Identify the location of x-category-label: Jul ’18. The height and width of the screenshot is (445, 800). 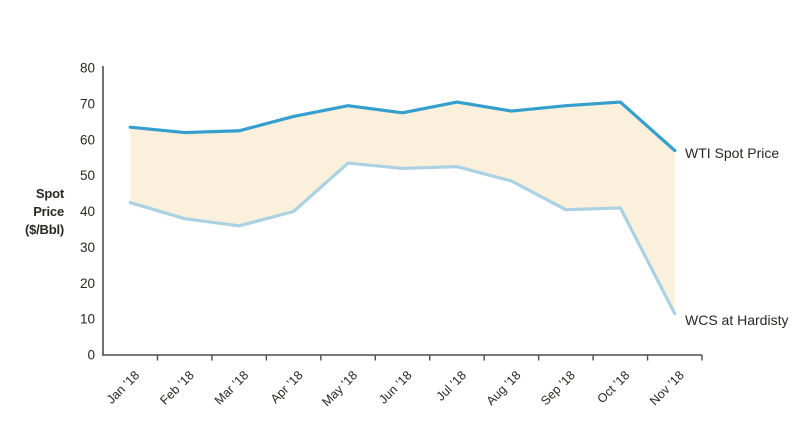
(451, 385).